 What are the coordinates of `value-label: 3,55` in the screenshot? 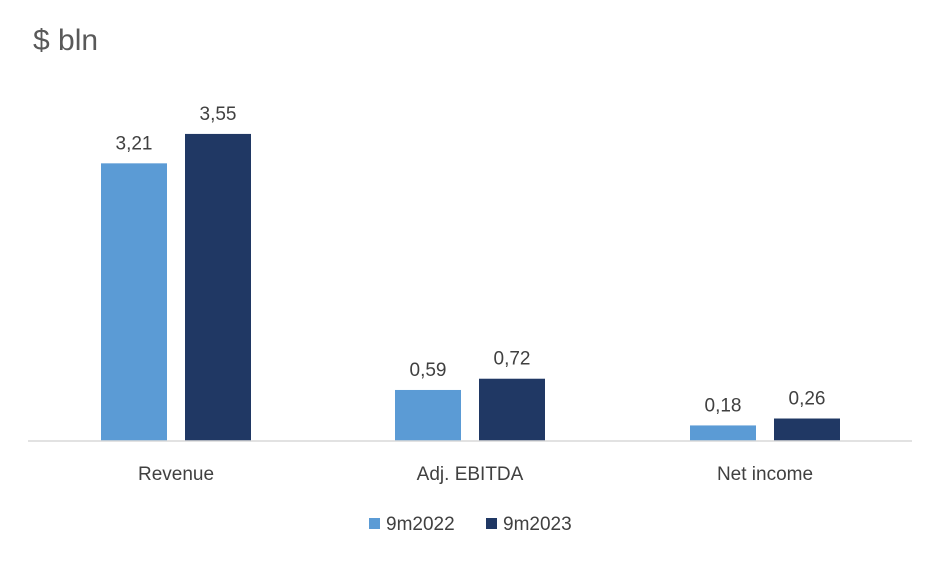 It's located at (218, 114).